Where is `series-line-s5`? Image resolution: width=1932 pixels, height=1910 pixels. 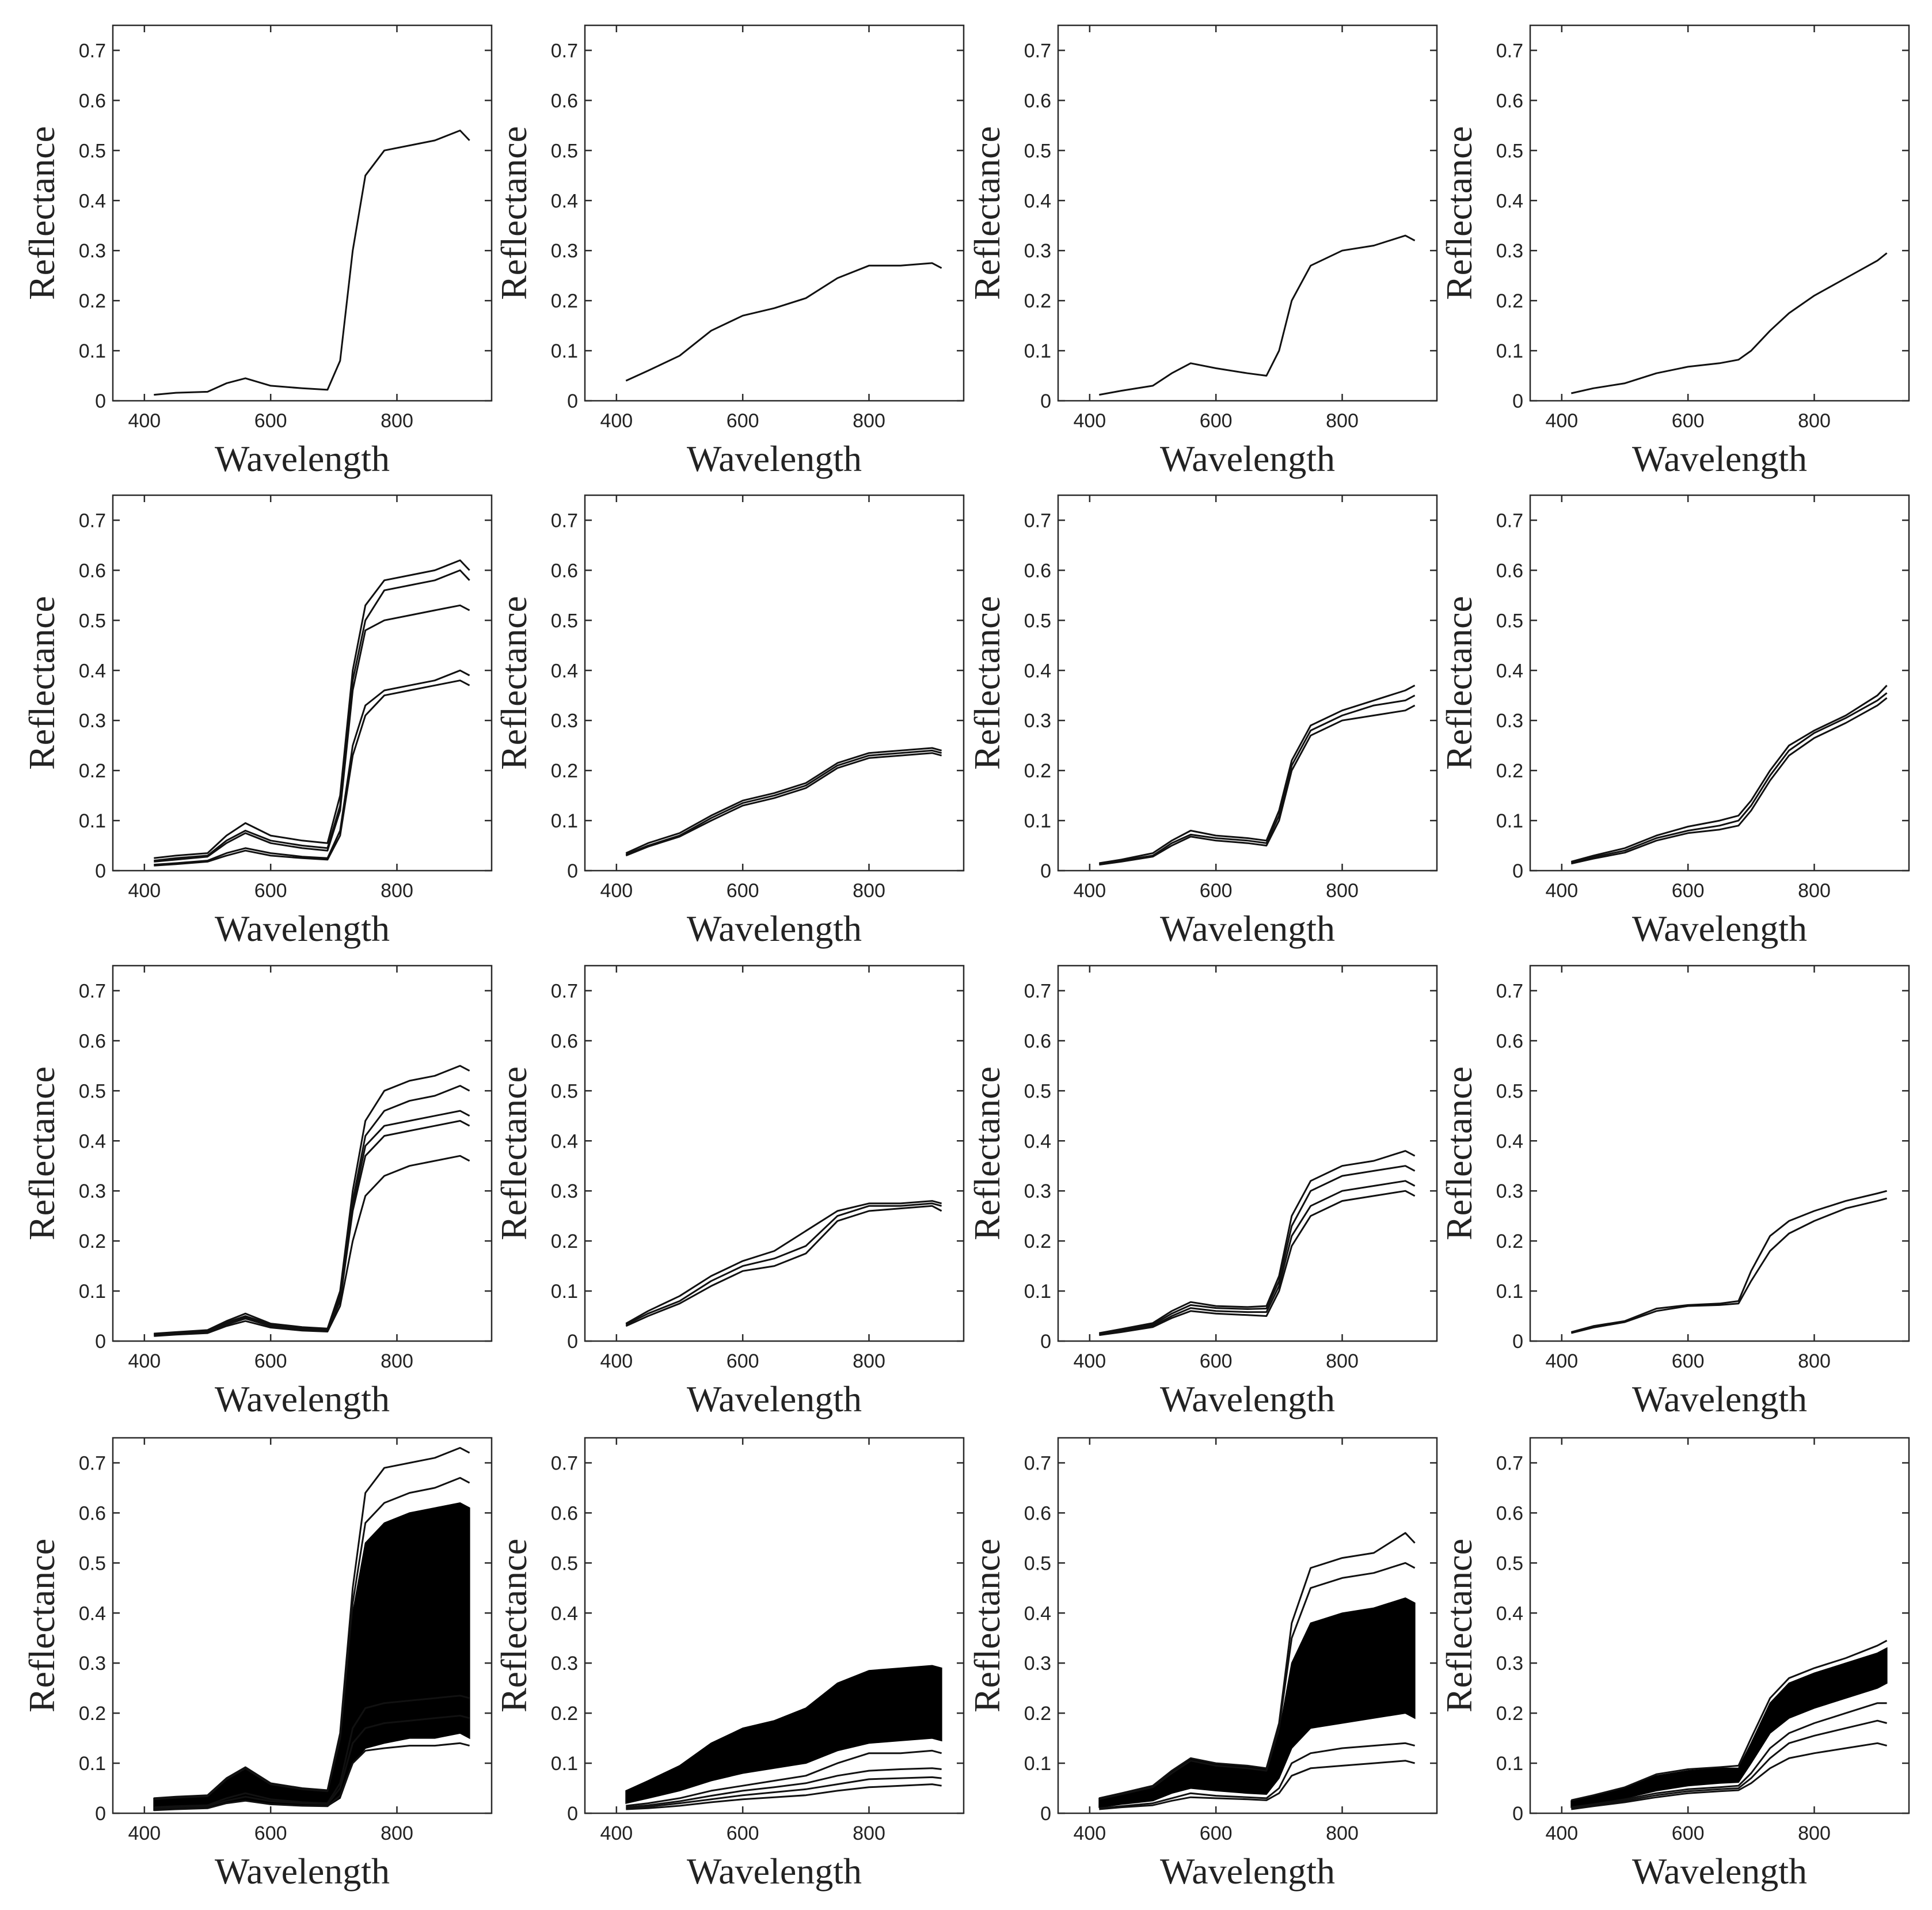
series-line-s5 is located at coordinates (312, 773).